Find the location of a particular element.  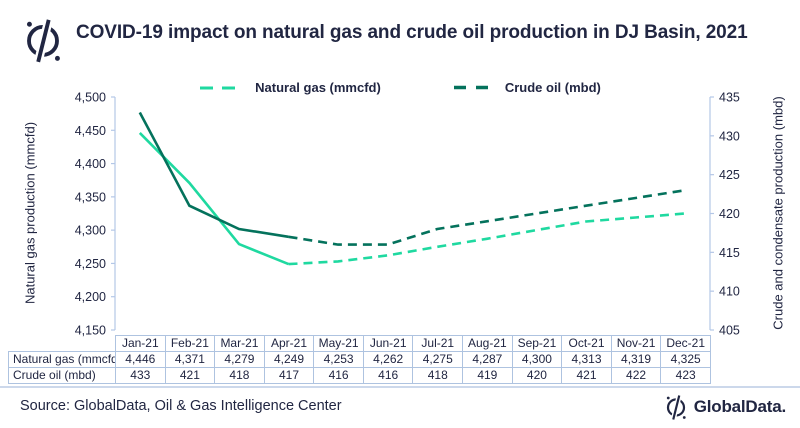

table-value-cell: 419 is located at coordinates (487, 375).